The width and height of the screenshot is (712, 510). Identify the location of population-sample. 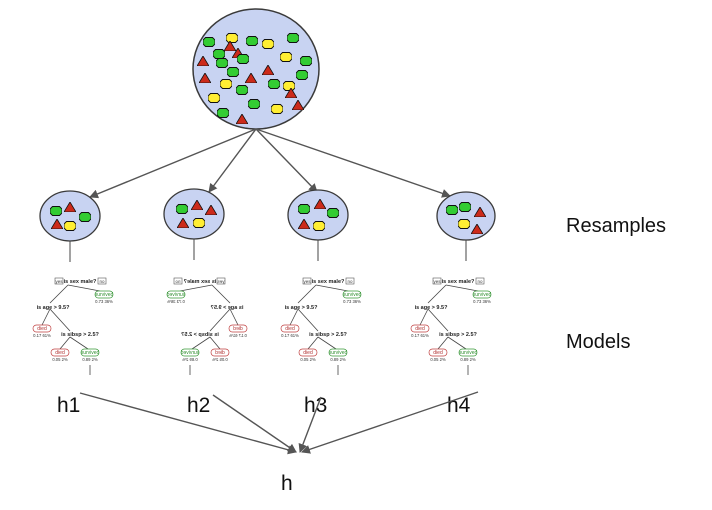
(256, 69).